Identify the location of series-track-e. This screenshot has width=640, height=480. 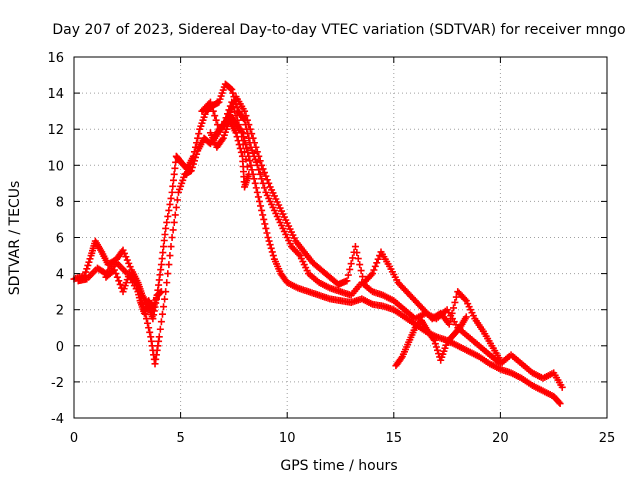
(431, 341).